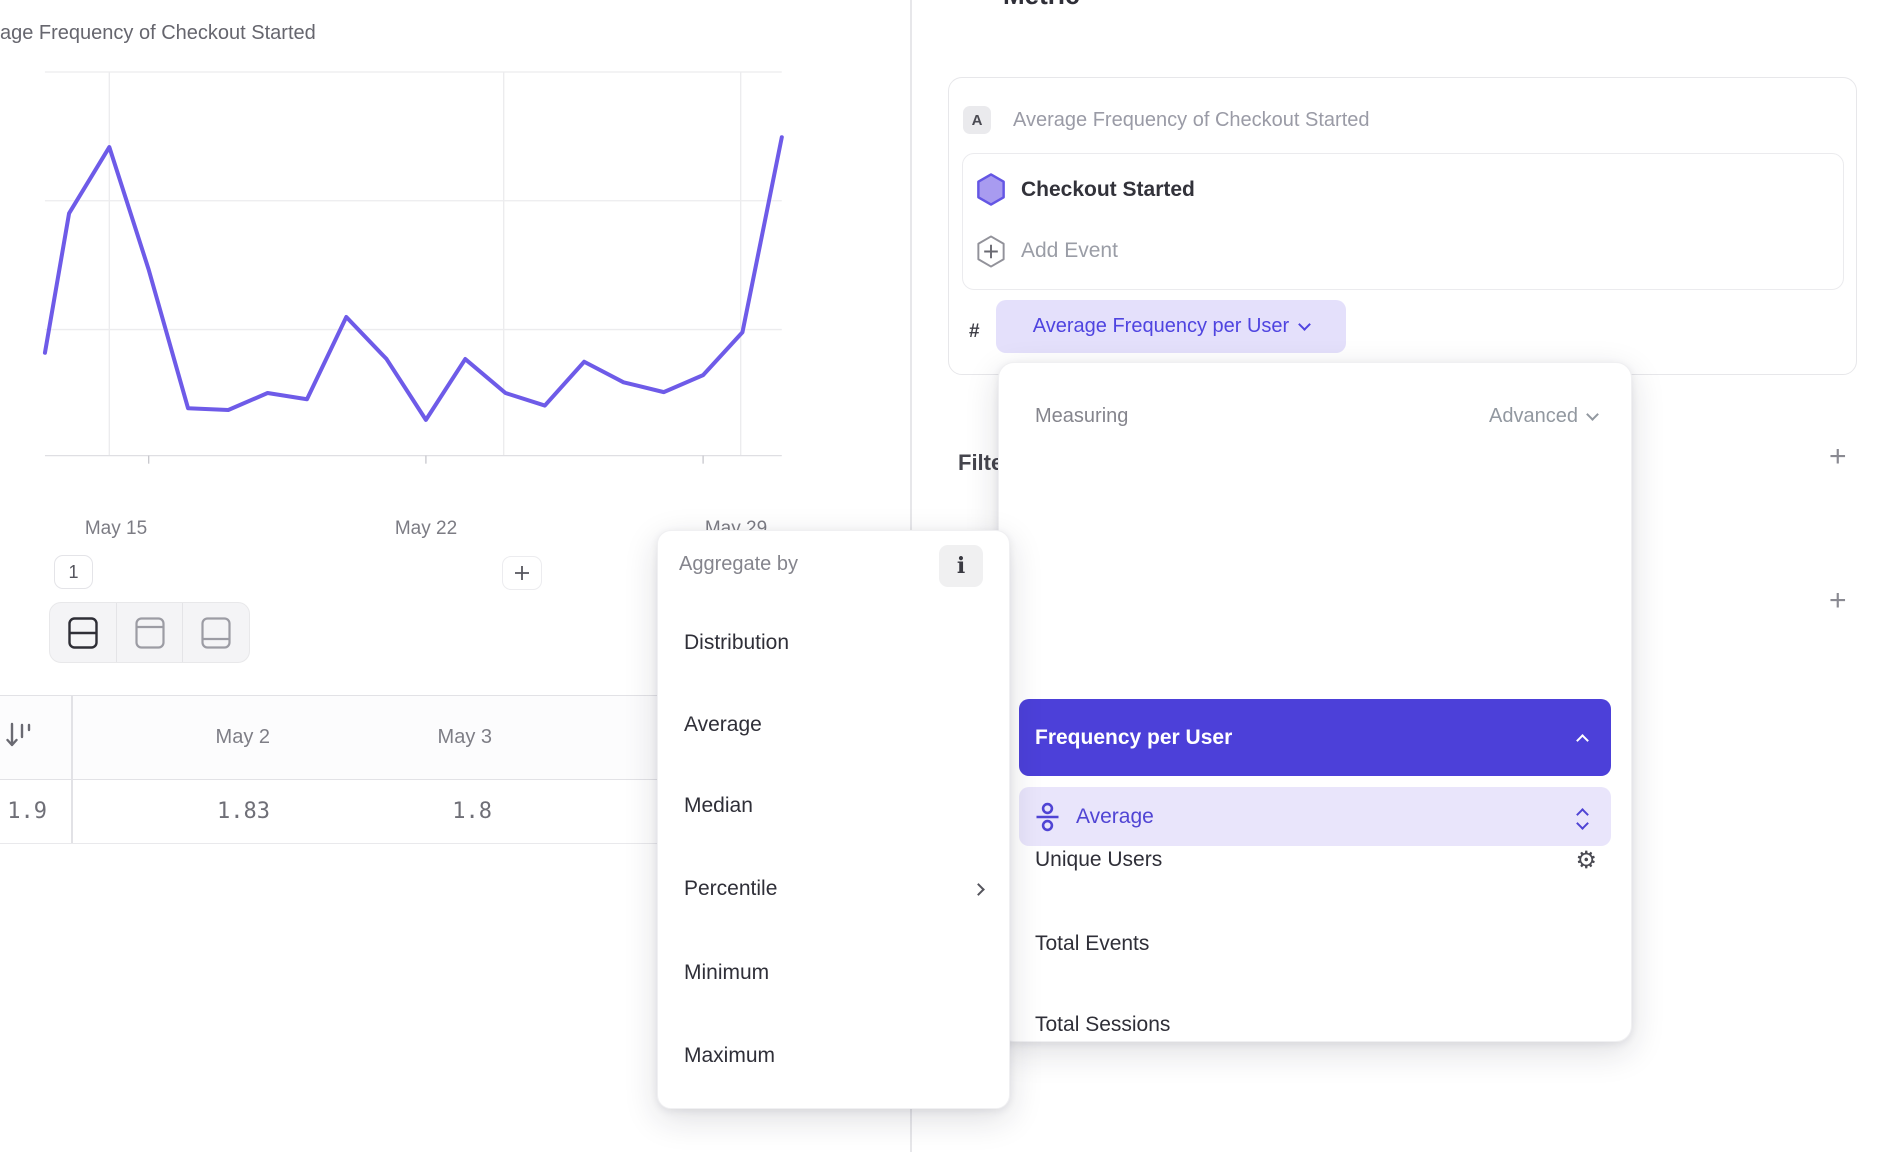 This screenshot has height=1152, width=1898. What do you see at coordinates (731, 888) in the screenshot?
I see `menu-item-label: Percentile` at bounding box center [731, 888].